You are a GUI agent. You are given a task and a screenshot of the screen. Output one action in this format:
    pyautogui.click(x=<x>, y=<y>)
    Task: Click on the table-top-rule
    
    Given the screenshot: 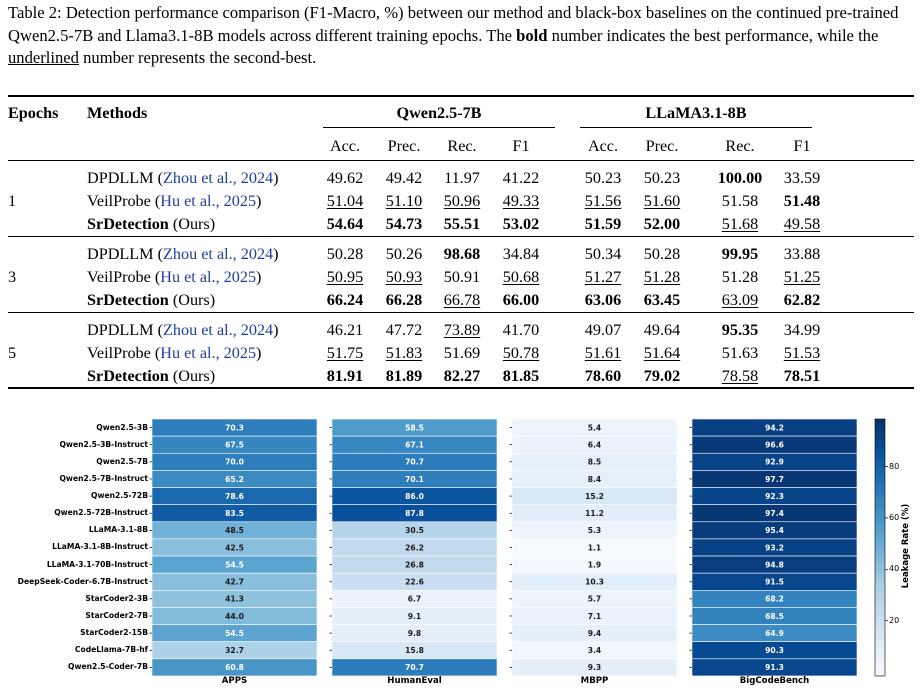 What is the action you would take?
    pyautogui.click(x=461, y=96)
    